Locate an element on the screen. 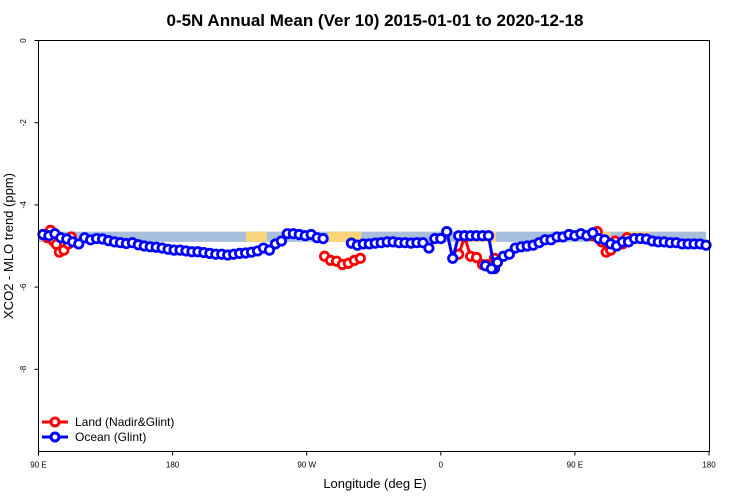  legend-ocean-label: Ocean (Glint) is located at coordinates (110, 437).